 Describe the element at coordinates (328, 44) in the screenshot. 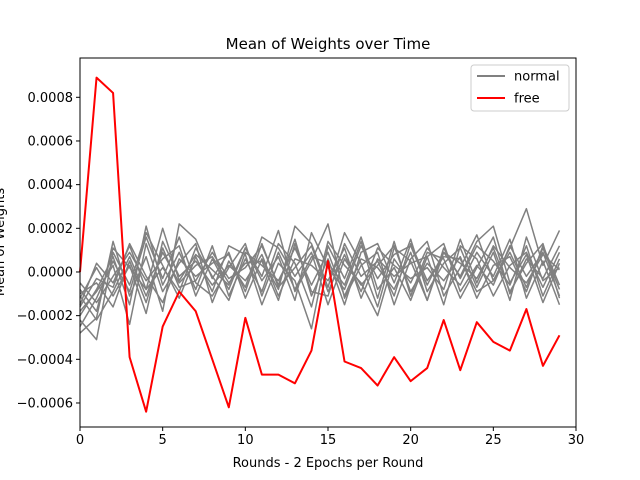

I see `chart-title: Mean of Weights over Time` at that location.